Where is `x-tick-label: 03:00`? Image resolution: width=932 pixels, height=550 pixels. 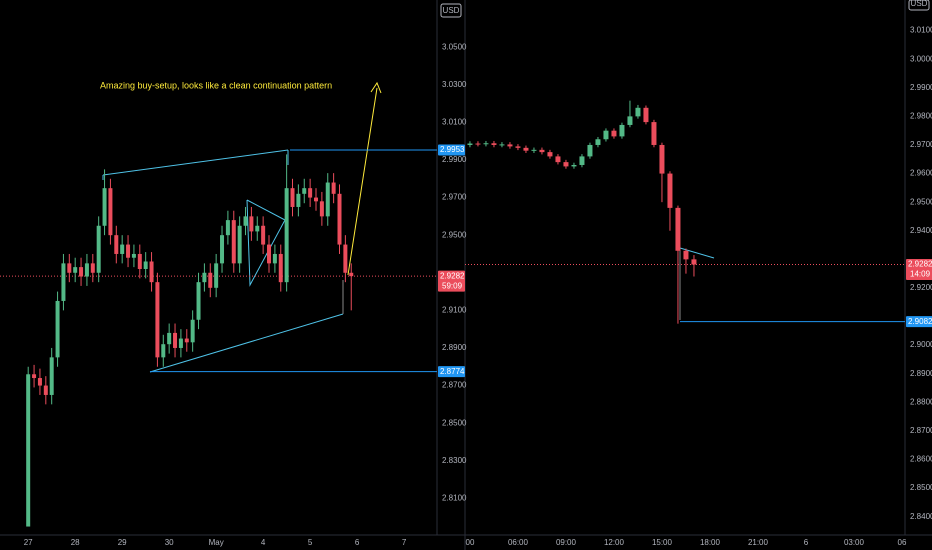 x-tick-label: 03:00 is located at coordinates (854, 542).